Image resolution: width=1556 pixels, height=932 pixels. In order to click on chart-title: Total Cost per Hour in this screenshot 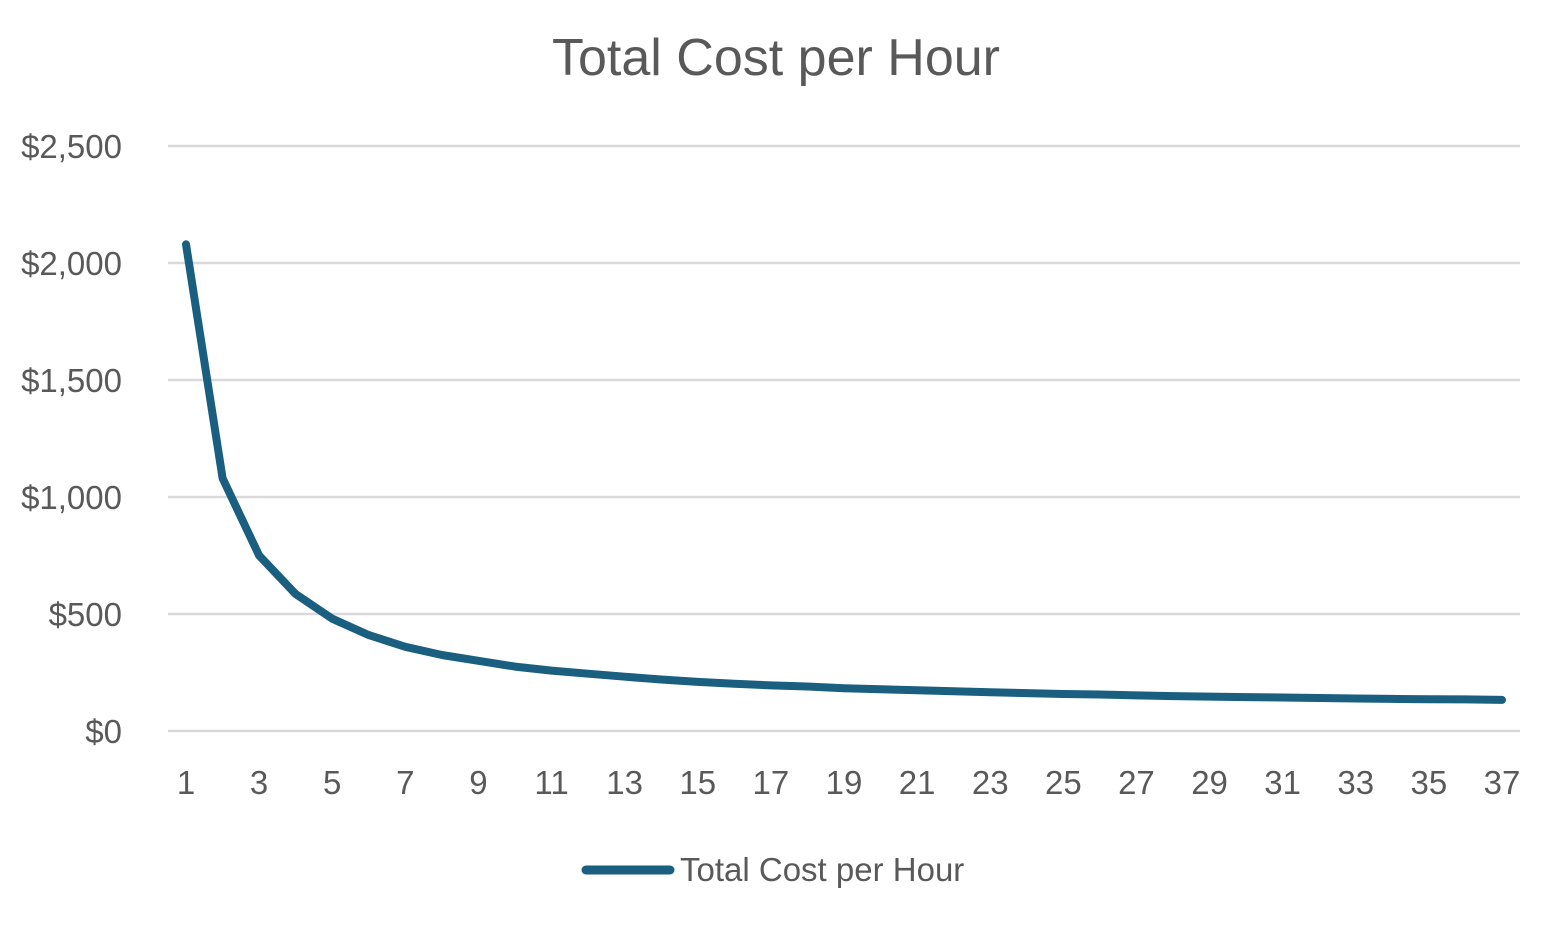, I will do `click(776, 58)`.